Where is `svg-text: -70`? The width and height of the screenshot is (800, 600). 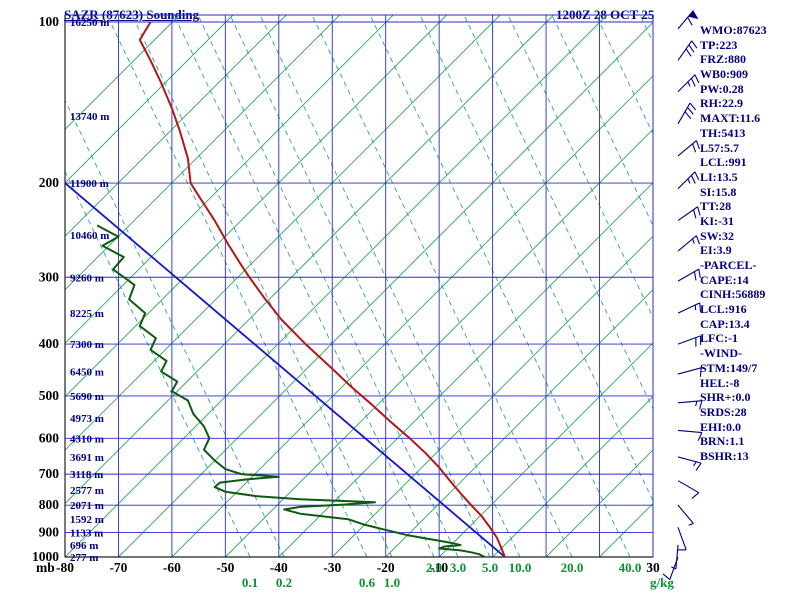
svg-text: -70 is located at coordinates (118, 567).